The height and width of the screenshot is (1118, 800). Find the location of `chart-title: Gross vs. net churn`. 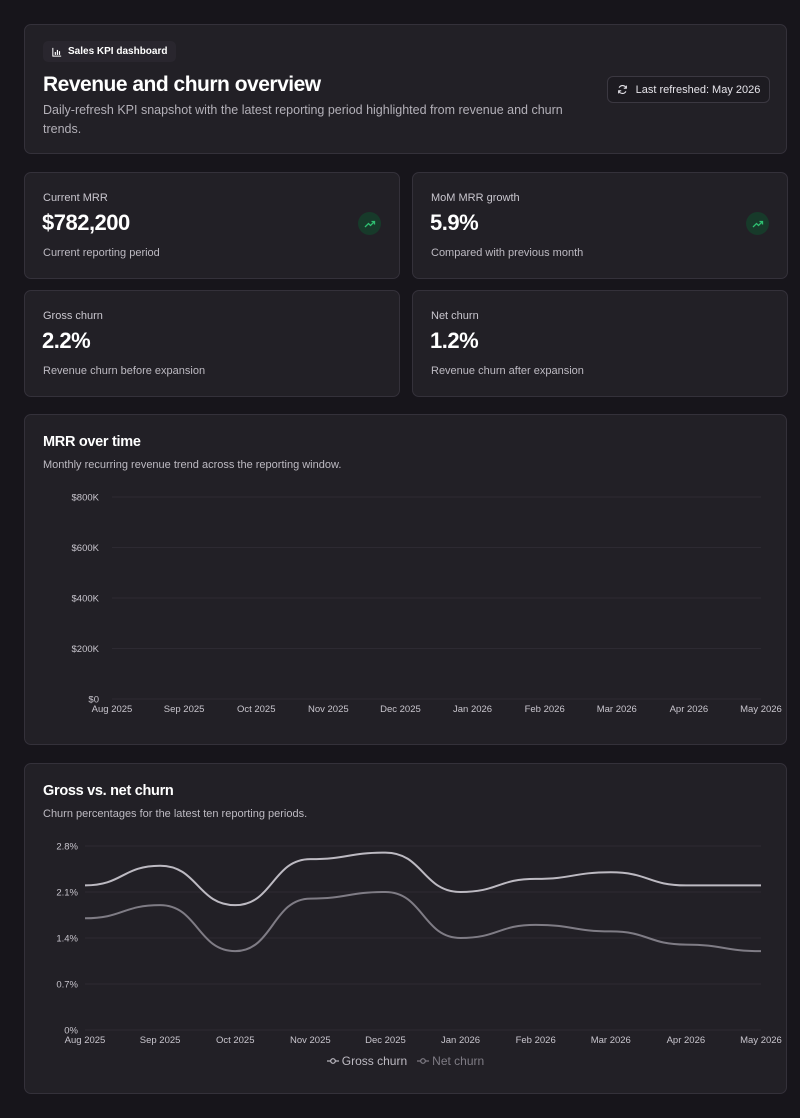

chart-title: Gross vs. net churn is located at coordinates (108, 791).